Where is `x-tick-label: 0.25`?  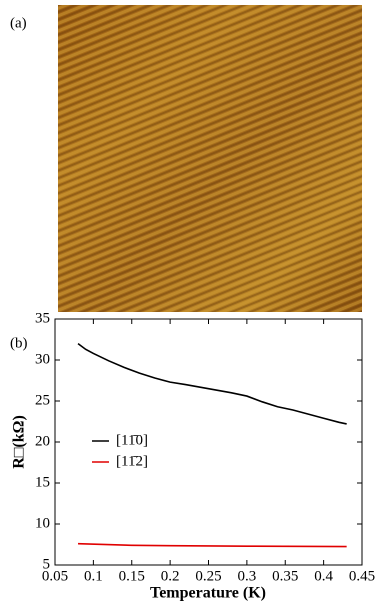
x-tick-label: 0.25 is located at coordinates (208, 576).